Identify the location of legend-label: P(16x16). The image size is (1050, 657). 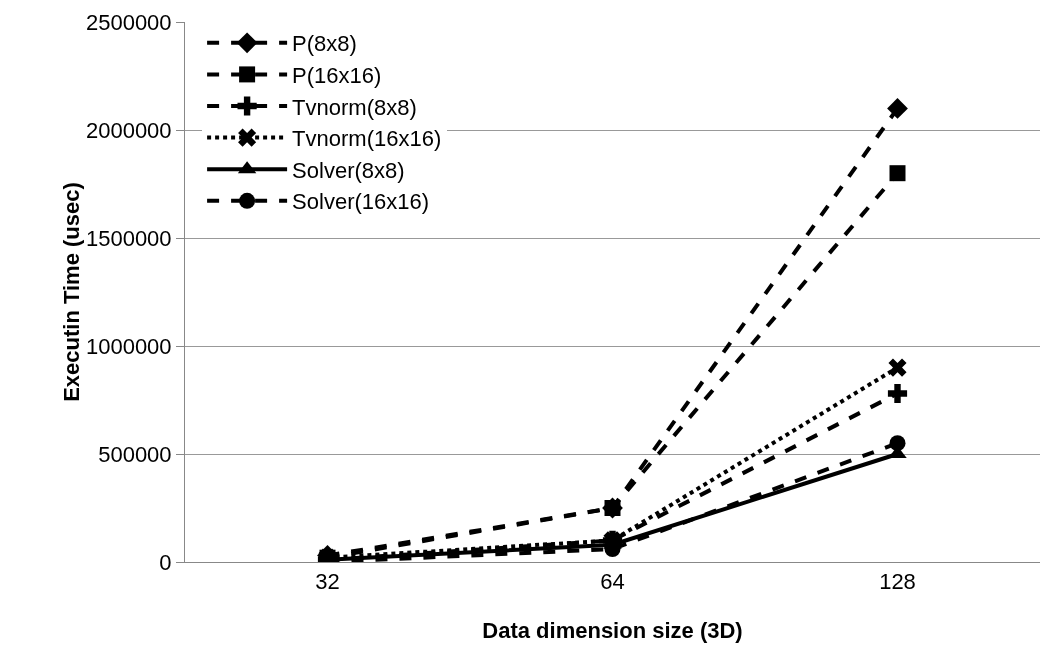
(337, 75).